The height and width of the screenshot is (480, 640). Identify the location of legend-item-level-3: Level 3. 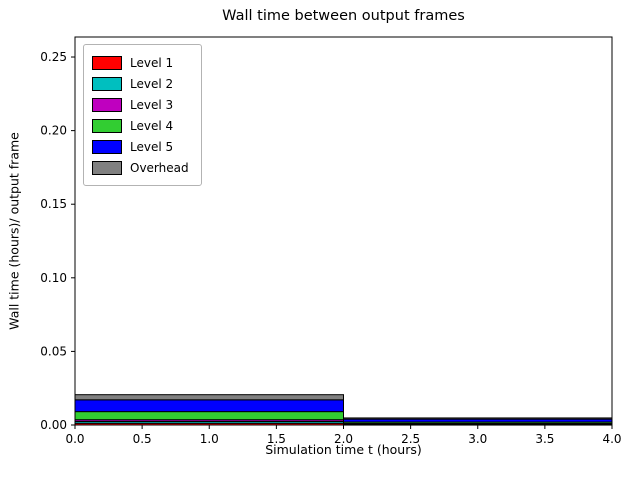
(140, 104).